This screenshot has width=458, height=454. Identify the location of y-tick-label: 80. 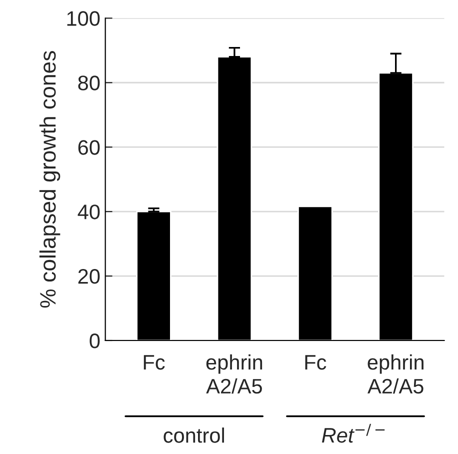
(89, 83).